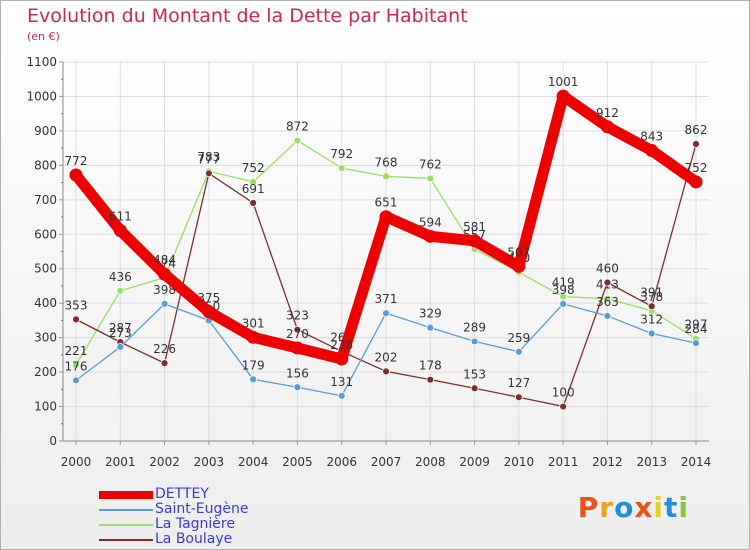 Image resolution: width=750 pixels, height=550 pixels. I want to click on data-label: 752, so click(253, 168).